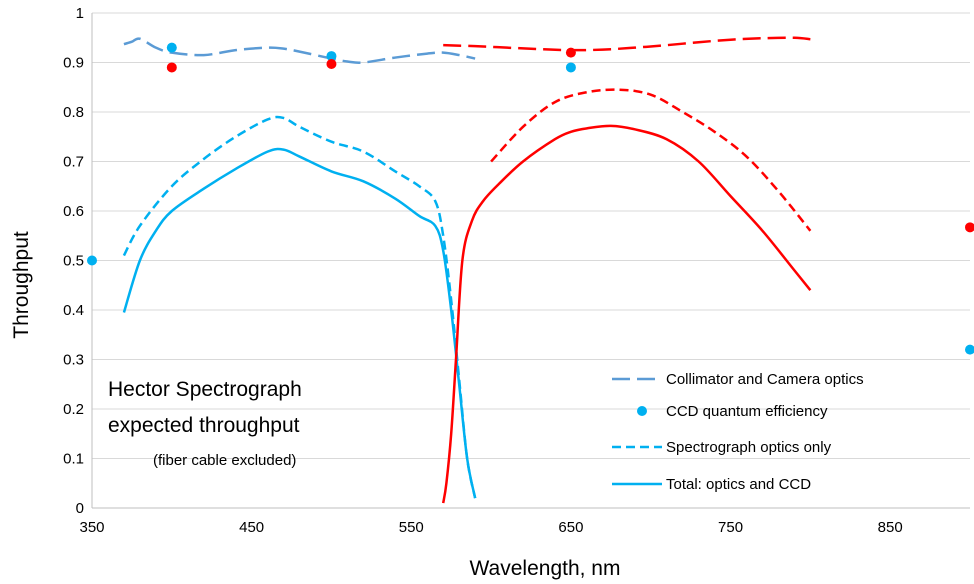 The height and width of the screenshot is (584, 974). Describe the element at coordinates (73, 409) in the screenshot. I see `y-tick-label: 0.2` at that location.